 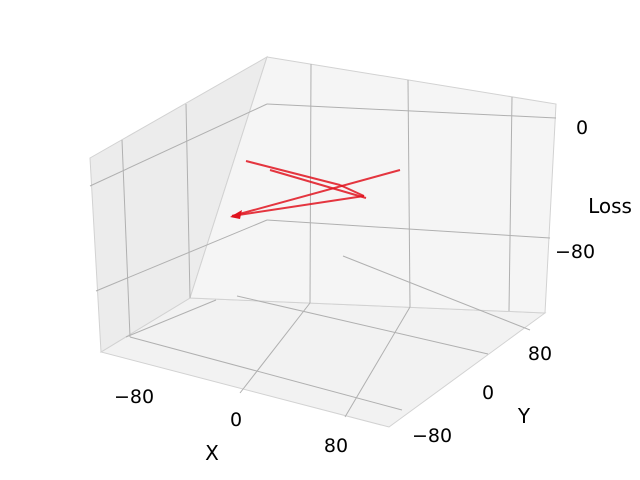 What do you see at coordinates (336, 446) in the screenshot?
I see `x-tick-label-2: 80` at bounding box center [336, 446].